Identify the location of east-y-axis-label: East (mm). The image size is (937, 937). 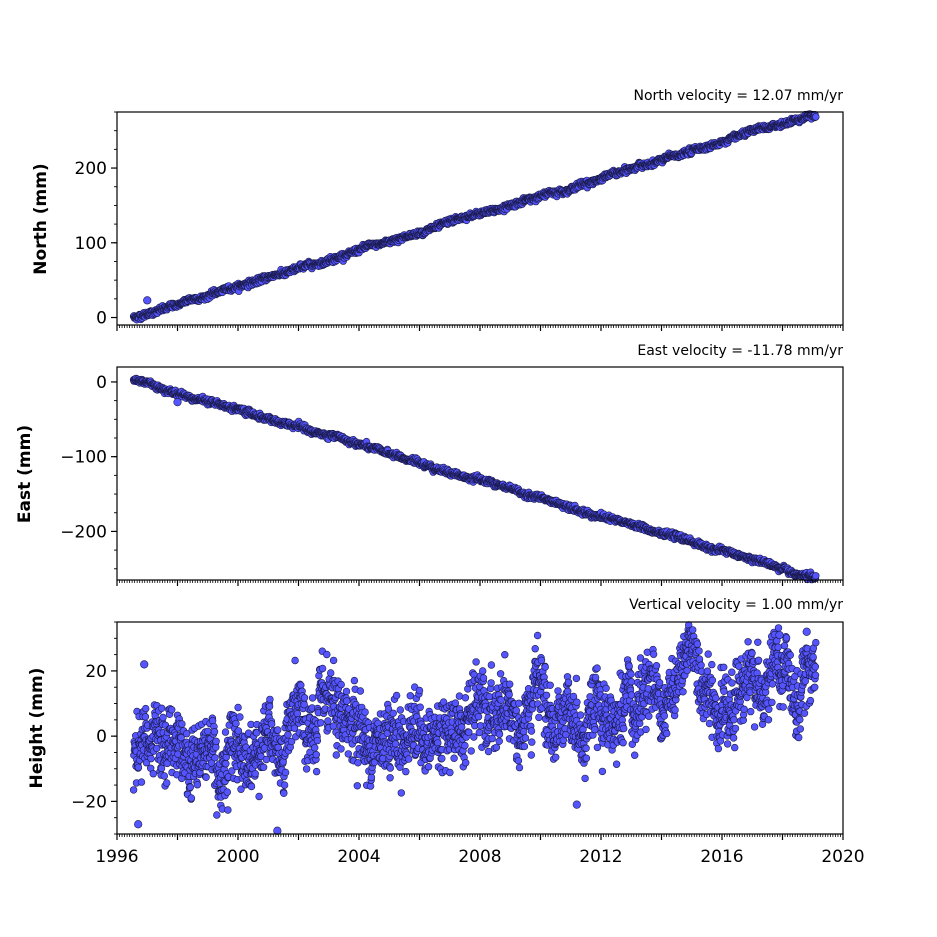
(25, 474).